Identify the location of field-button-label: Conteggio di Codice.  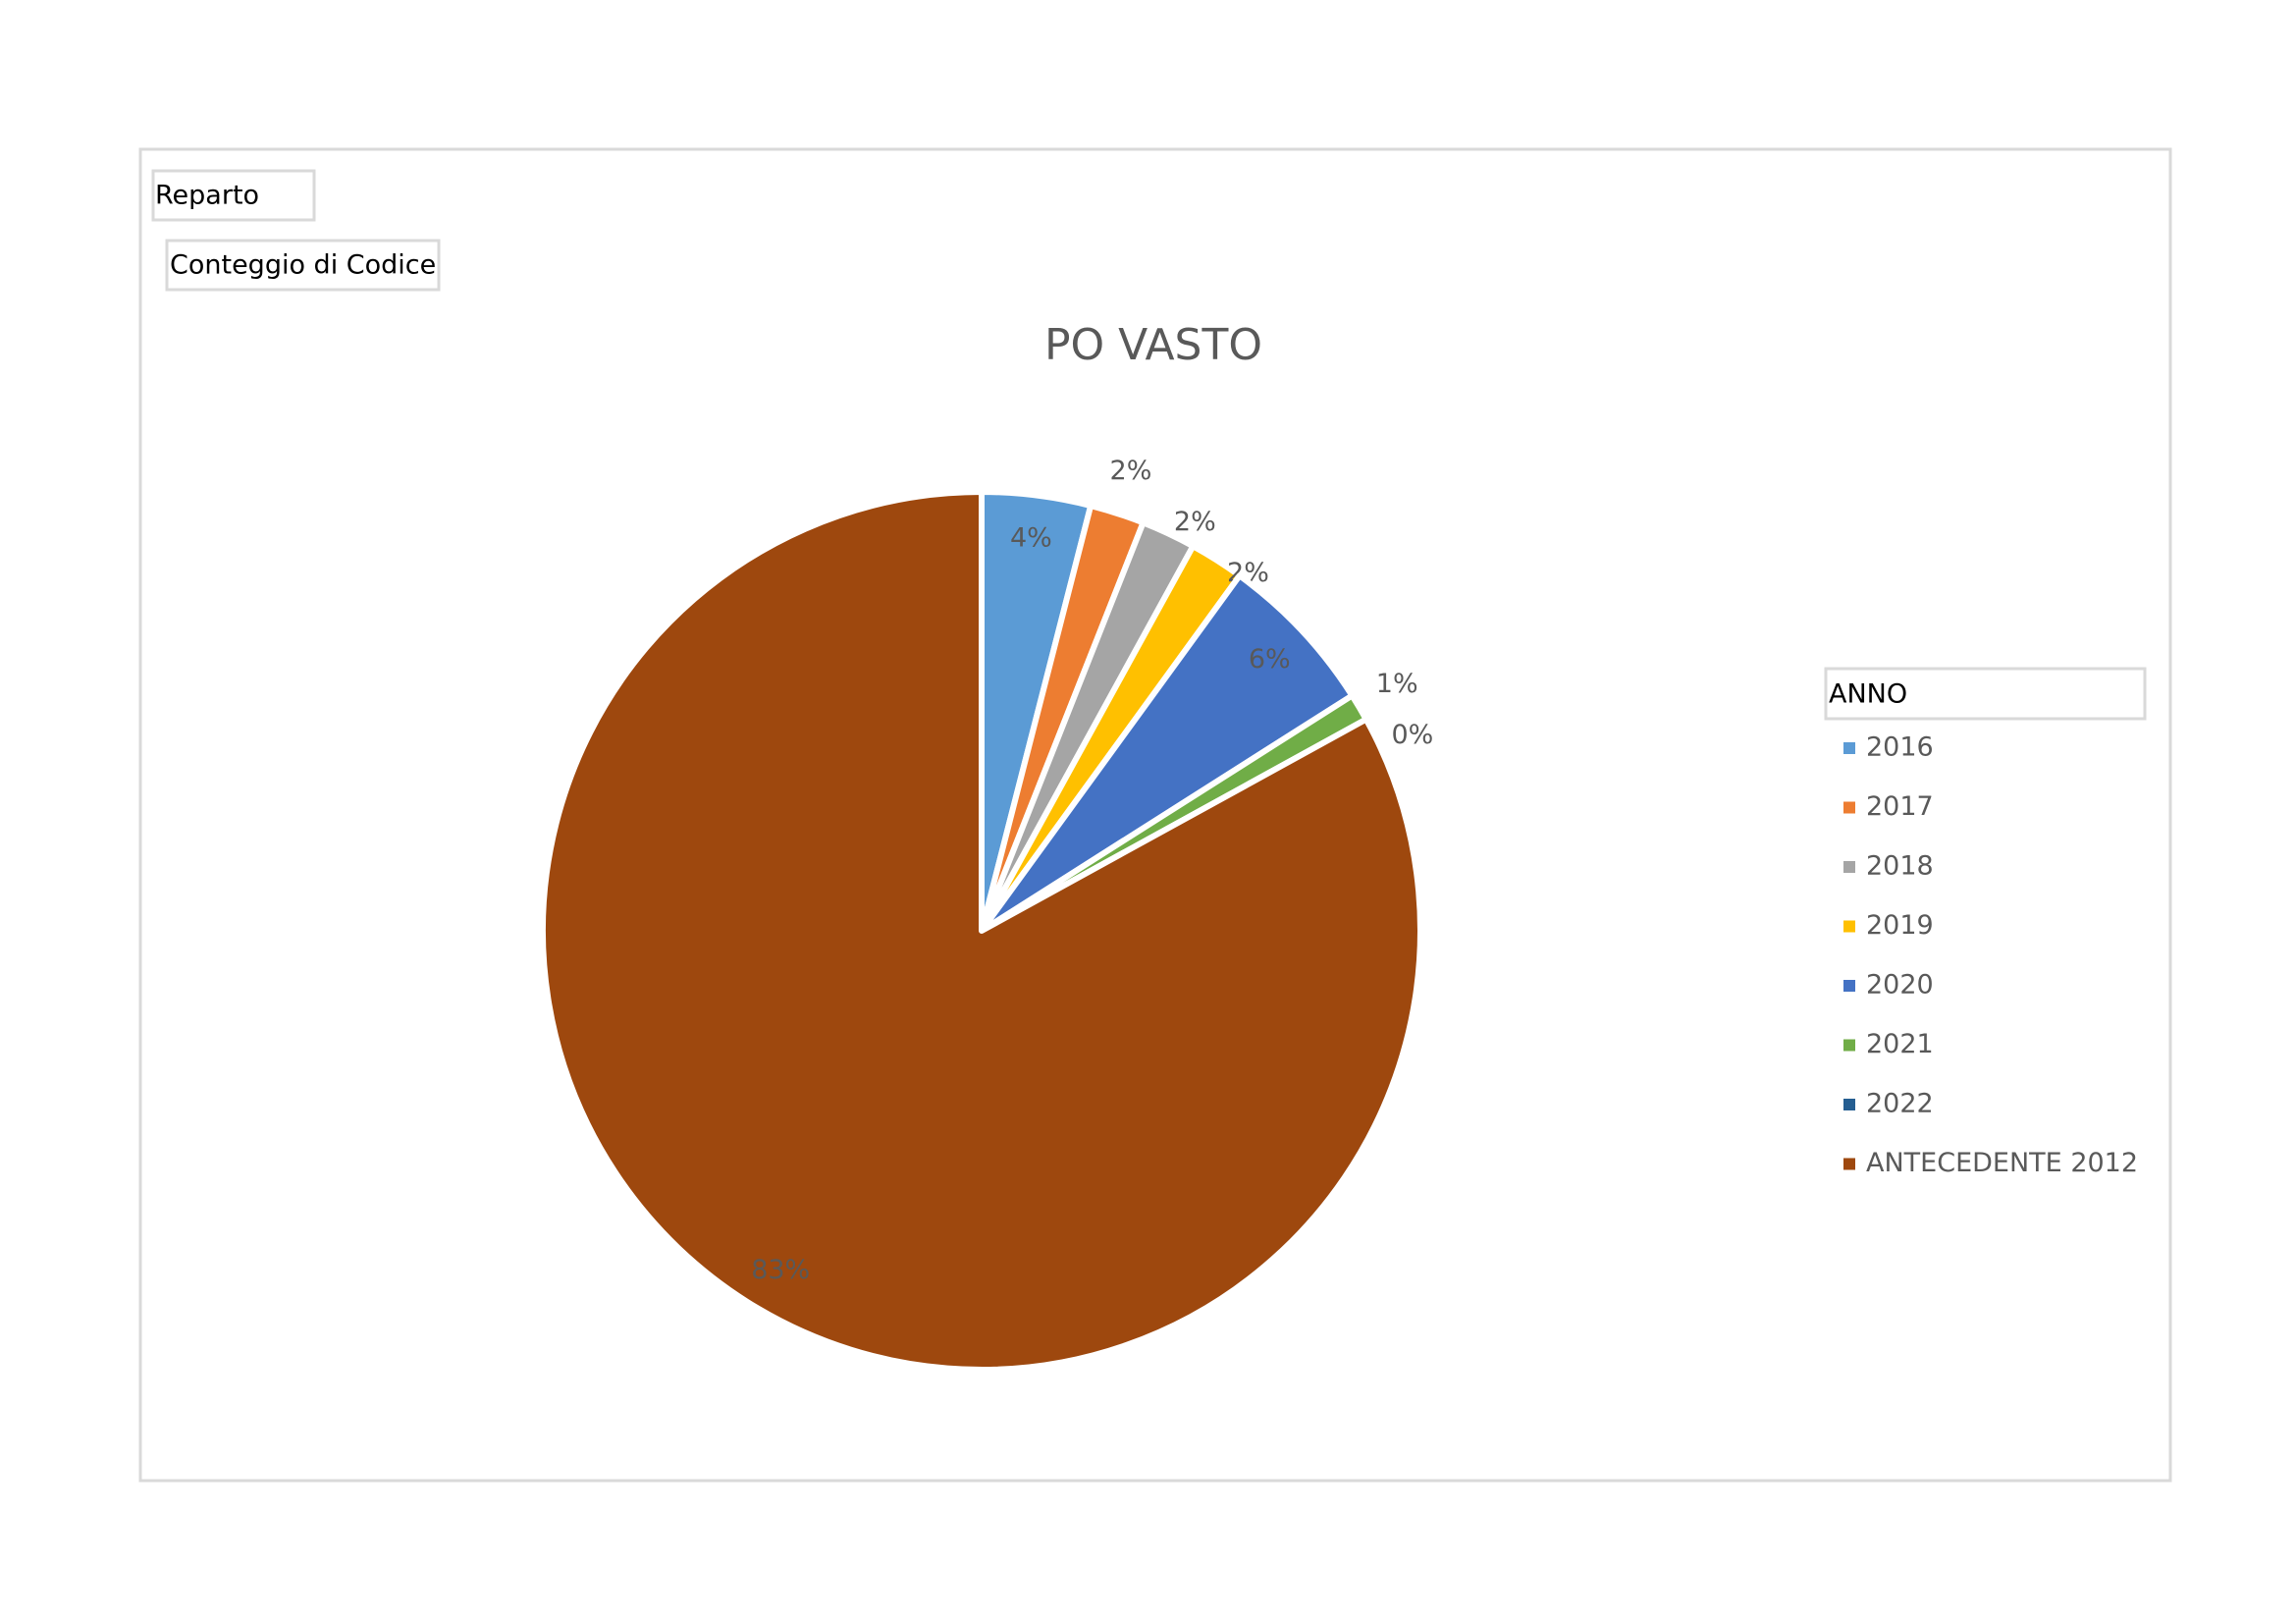
(303, 265).